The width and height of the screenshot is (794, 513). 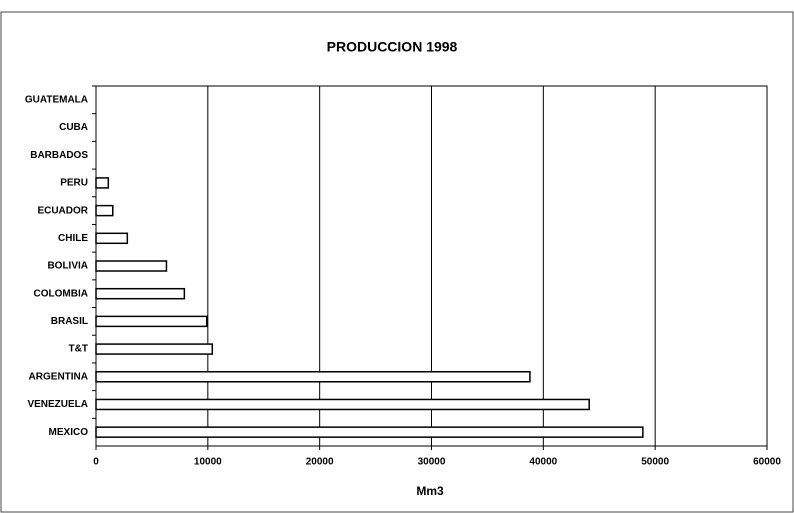 I want to click on x-axis-title: Mm3, so click(x=430, y=491).